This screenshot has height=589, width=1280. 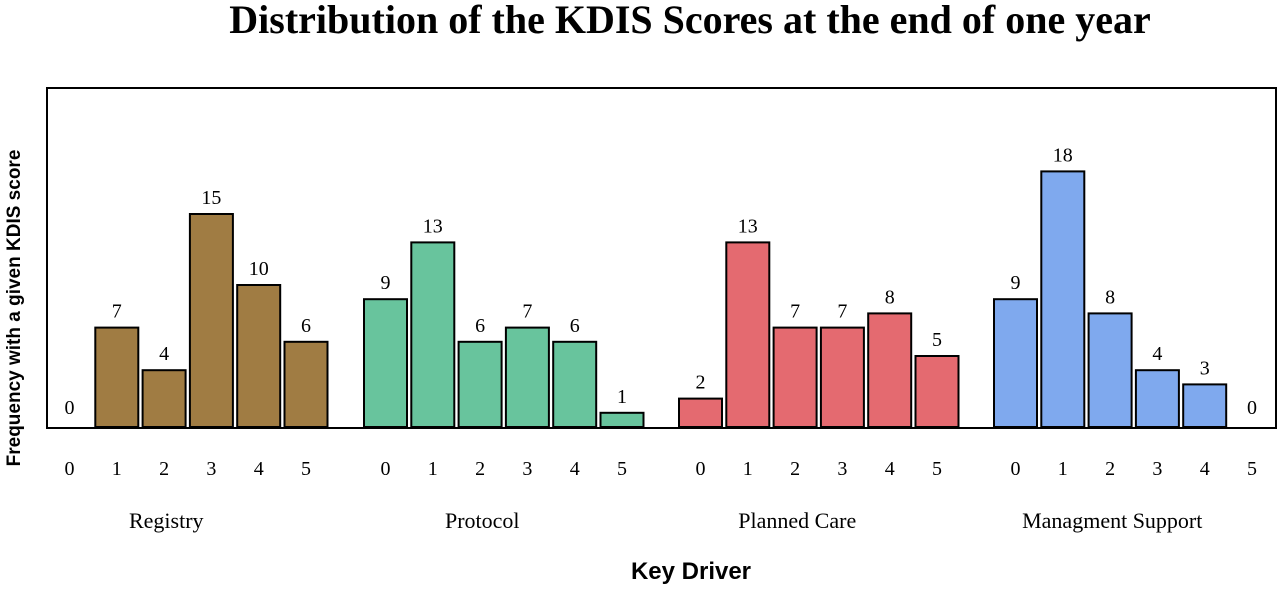 What do you see at coordinates (691, 571) in the screenshot?
I see `x-axis-title: Key Driver` at bounding box center [691, 571].